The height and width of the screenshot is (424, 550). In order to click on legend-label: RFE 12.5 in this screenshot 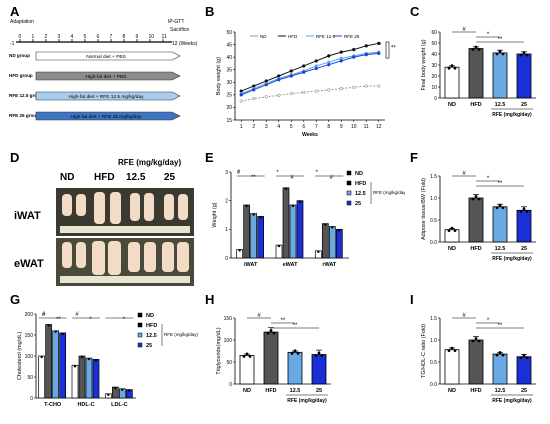, I will do `click(326, 36)`.